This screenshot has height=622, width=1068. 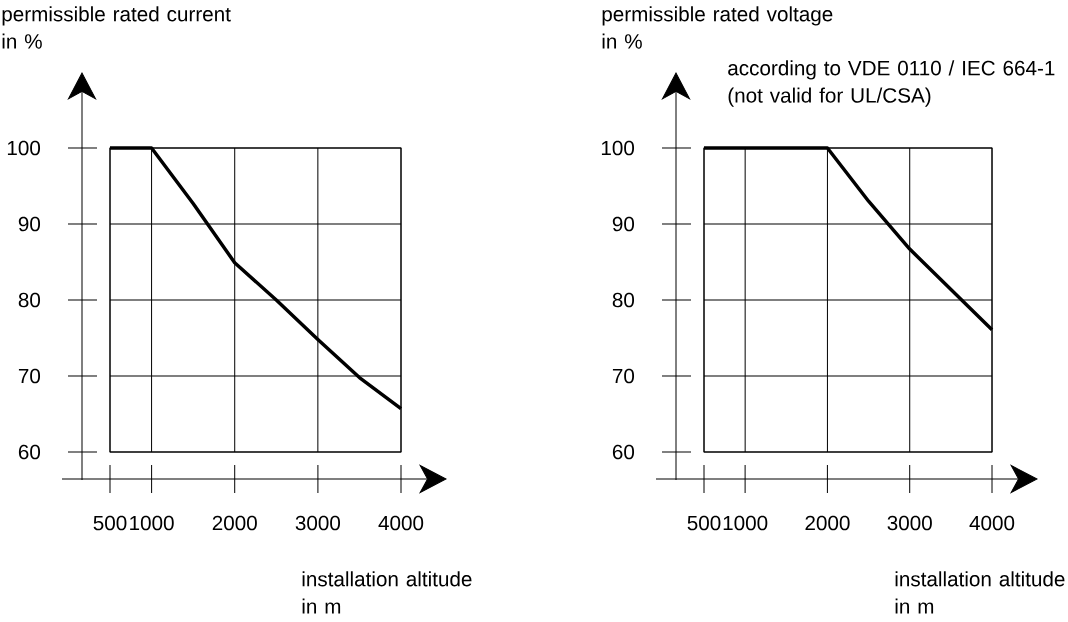 I want to click on text: according to VDE 0110 / IEC 664-1 (not valid for UL/CSA), so click(x=891, y=83).